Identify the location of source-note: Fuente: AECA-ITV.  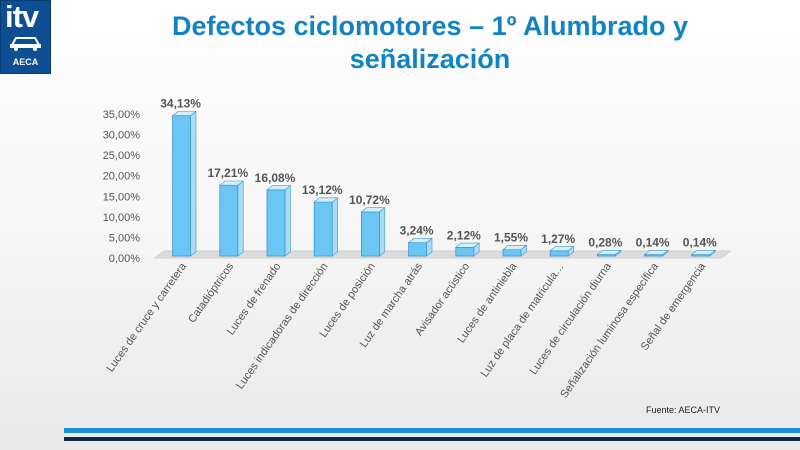
(683, 410).